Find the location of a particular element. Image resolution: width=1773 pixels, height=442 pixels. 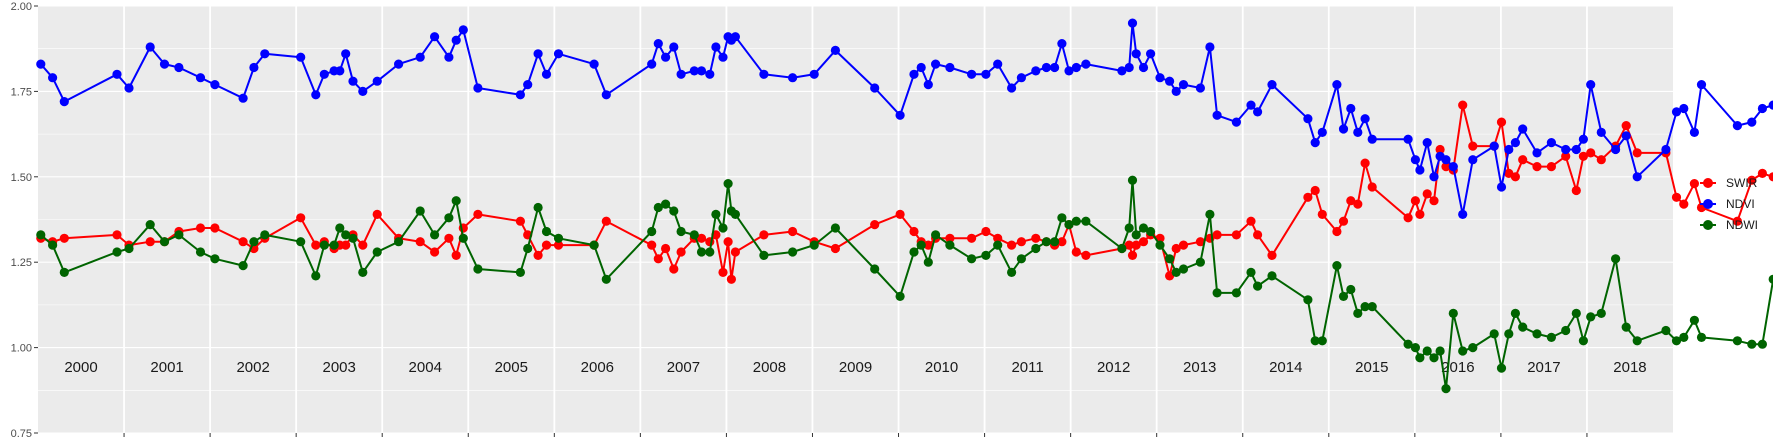

year-label: 2006 is located at coordinates (597, 367).